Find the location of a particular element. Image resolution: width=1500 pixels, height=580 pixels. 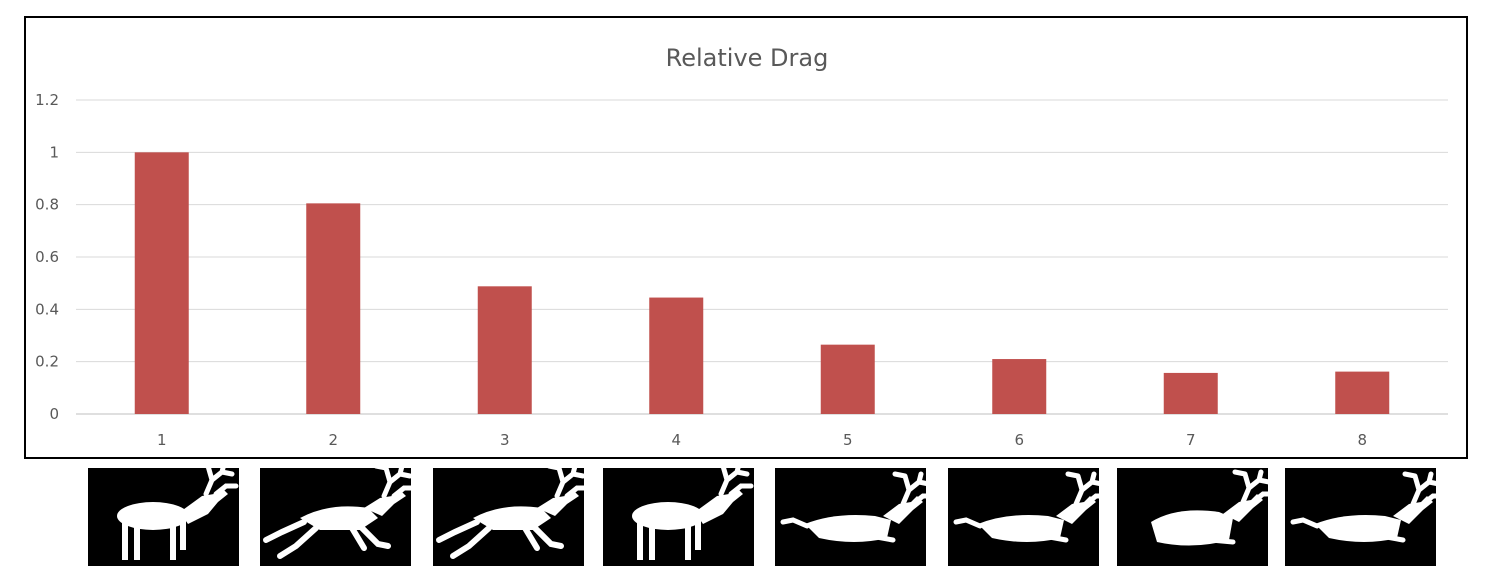

x-tick-label: 5 is located at coordinates (848, 440).